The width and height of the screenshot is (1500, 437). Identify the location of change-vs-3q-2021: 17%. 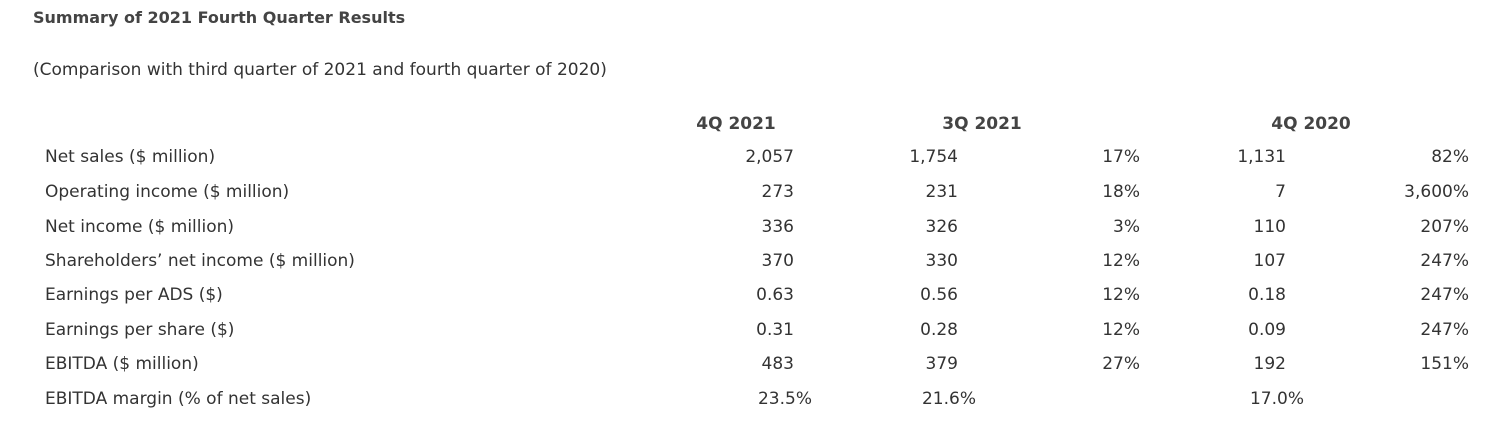
(1121, 157).